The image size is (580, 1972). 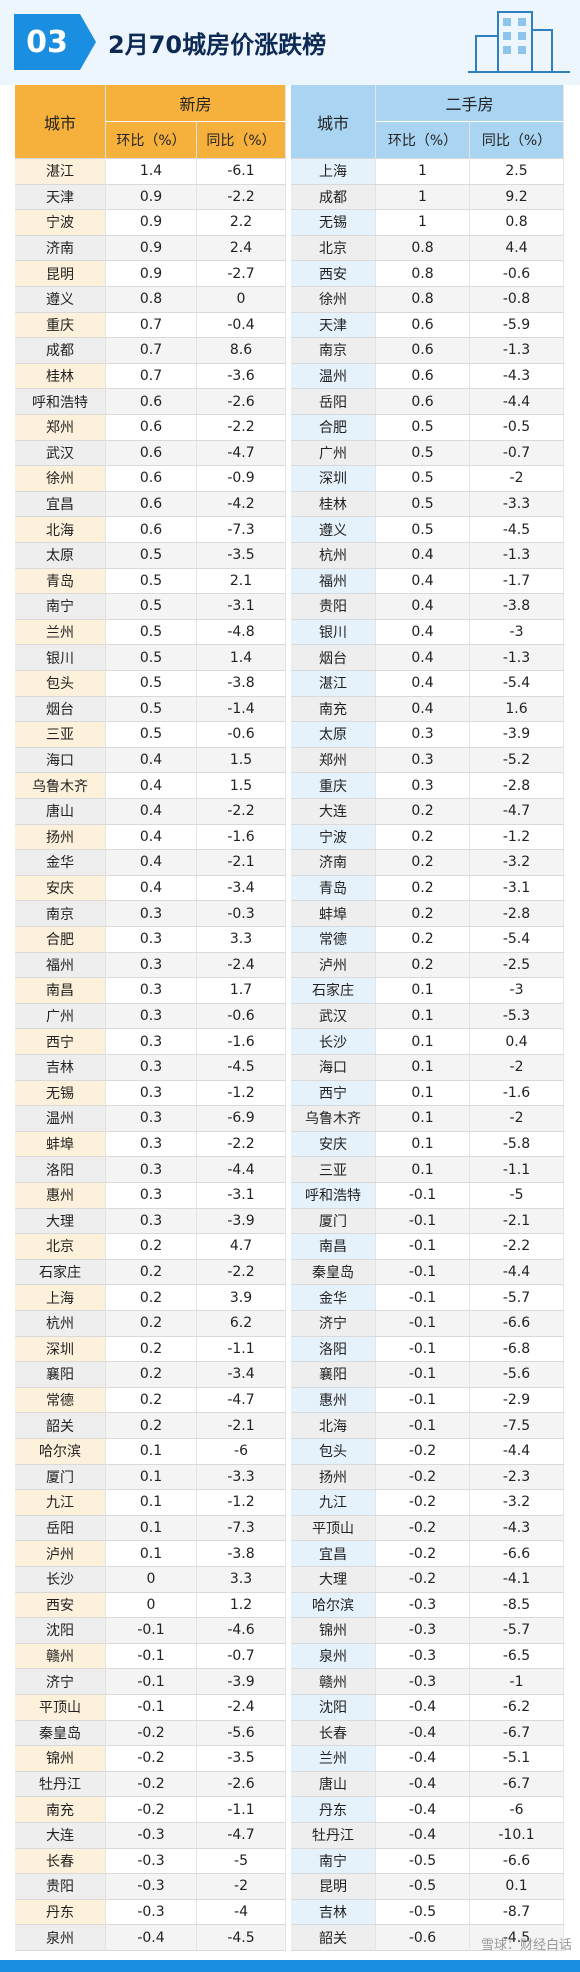 I want to click on city-cell: 石家庄, so click(x=333, y=991).